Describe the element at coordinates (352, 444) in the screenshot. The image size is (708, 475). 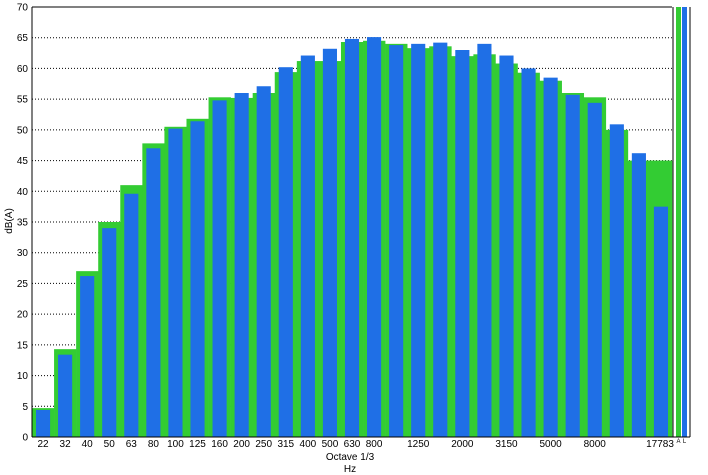
I see `x-tick-label: 630` at that location.